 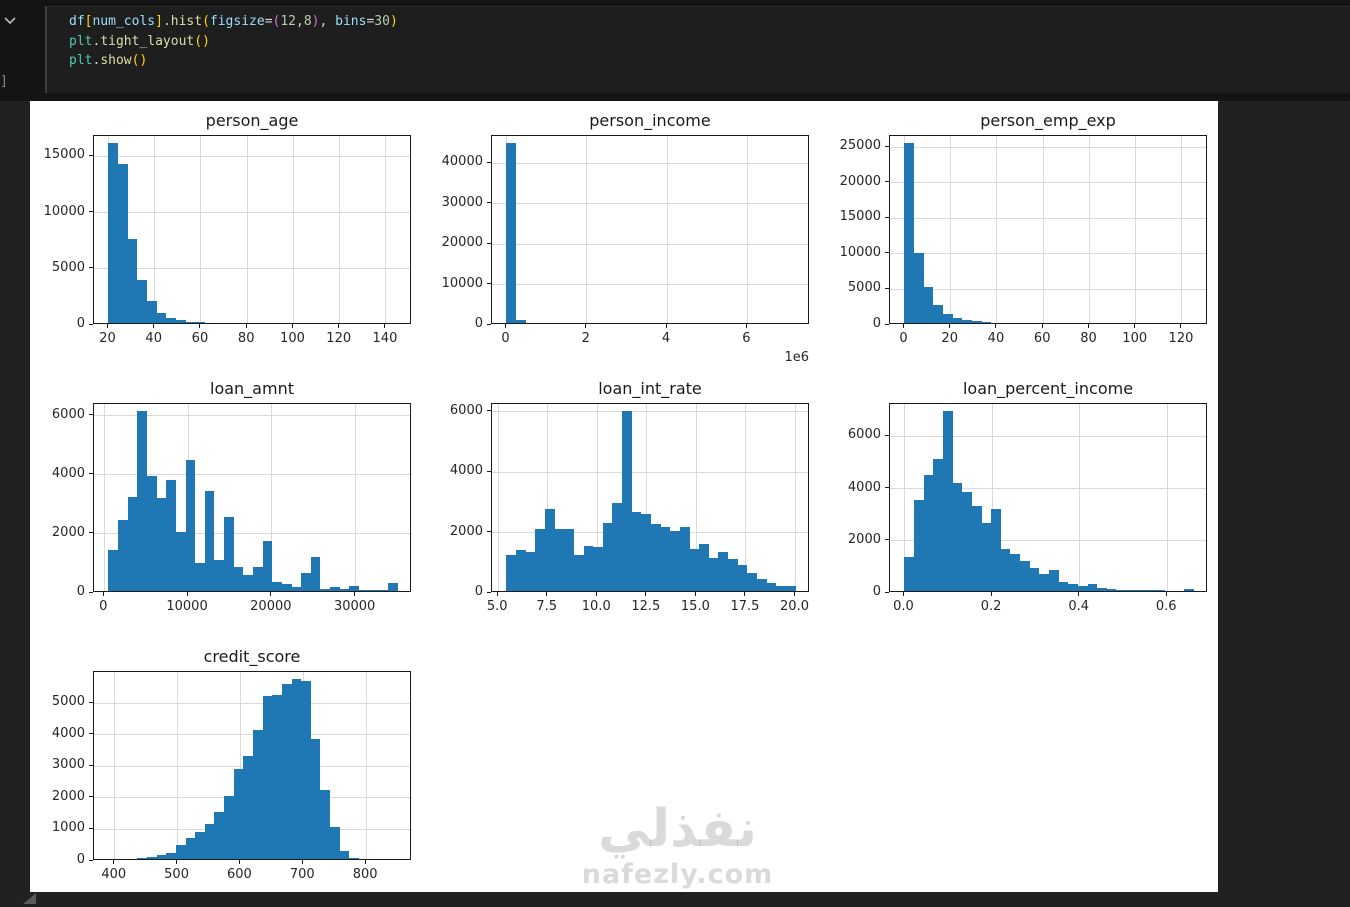 What do you see at coordinates (4, 81) in the screenshot?
I see `execution-count-bracket: ]` at bounding box center [4, 81].